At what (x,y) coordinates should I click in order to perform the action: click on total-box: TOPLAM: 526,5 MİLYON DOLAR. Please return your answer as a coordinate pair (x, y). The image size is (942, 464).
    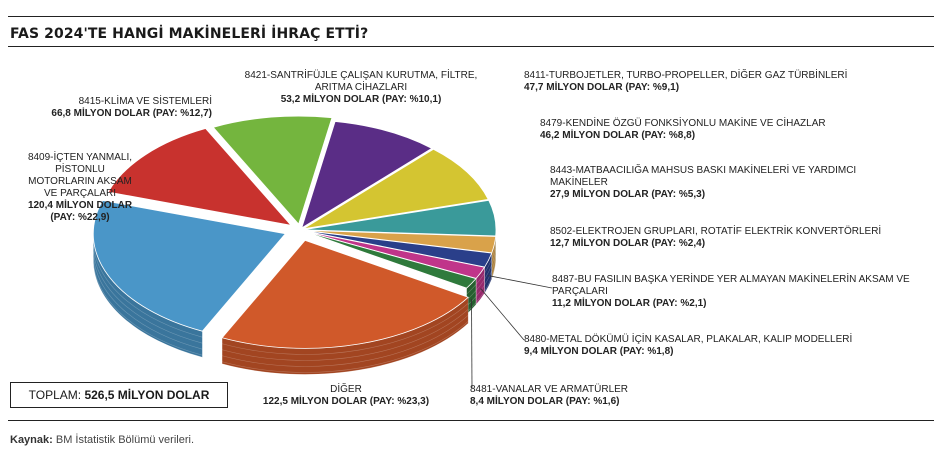
    Looking at the image, I should click on (119, 395).